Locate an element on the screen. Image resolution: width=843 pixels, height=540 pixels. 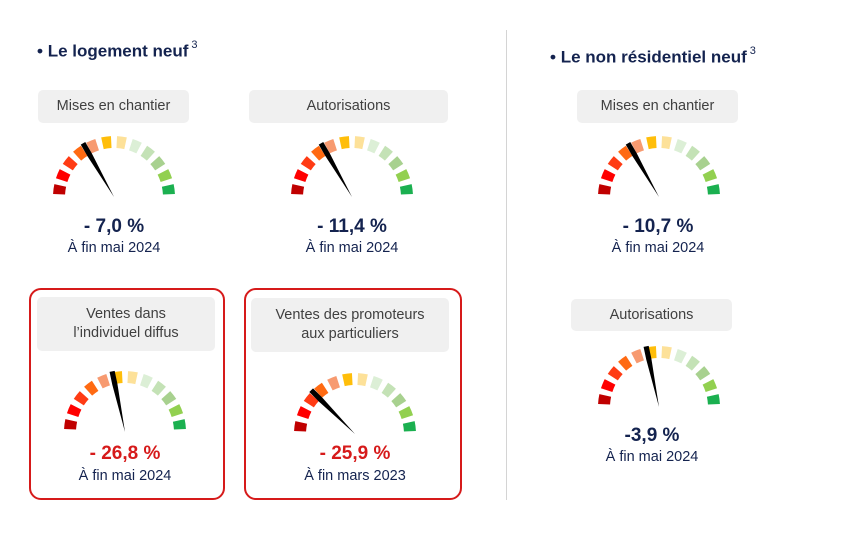
section-title-non-residentiel: • Le non résidentiel neuf 3 is located at coordinates (653, 56).